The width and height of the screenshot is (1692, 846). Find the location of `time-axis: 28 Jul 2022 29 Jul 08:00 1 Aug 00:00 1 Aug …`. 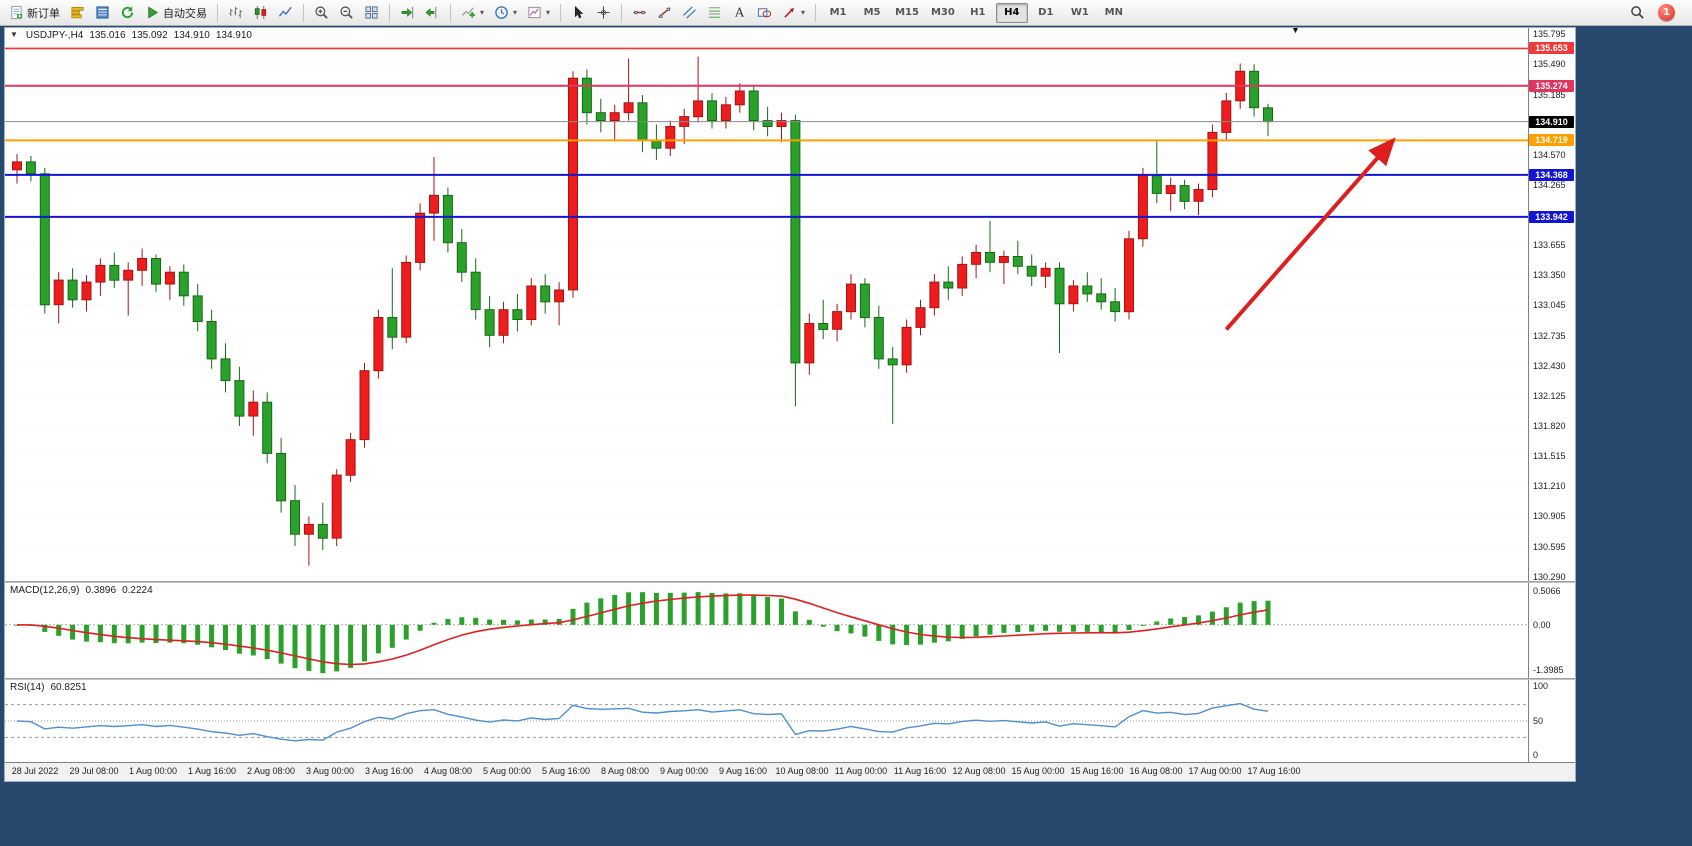

time-axis: 28 Jul 2022 29 Jul 08:00 1 Aug 00:00 1 Aug … is located at coordinates (790, 771).